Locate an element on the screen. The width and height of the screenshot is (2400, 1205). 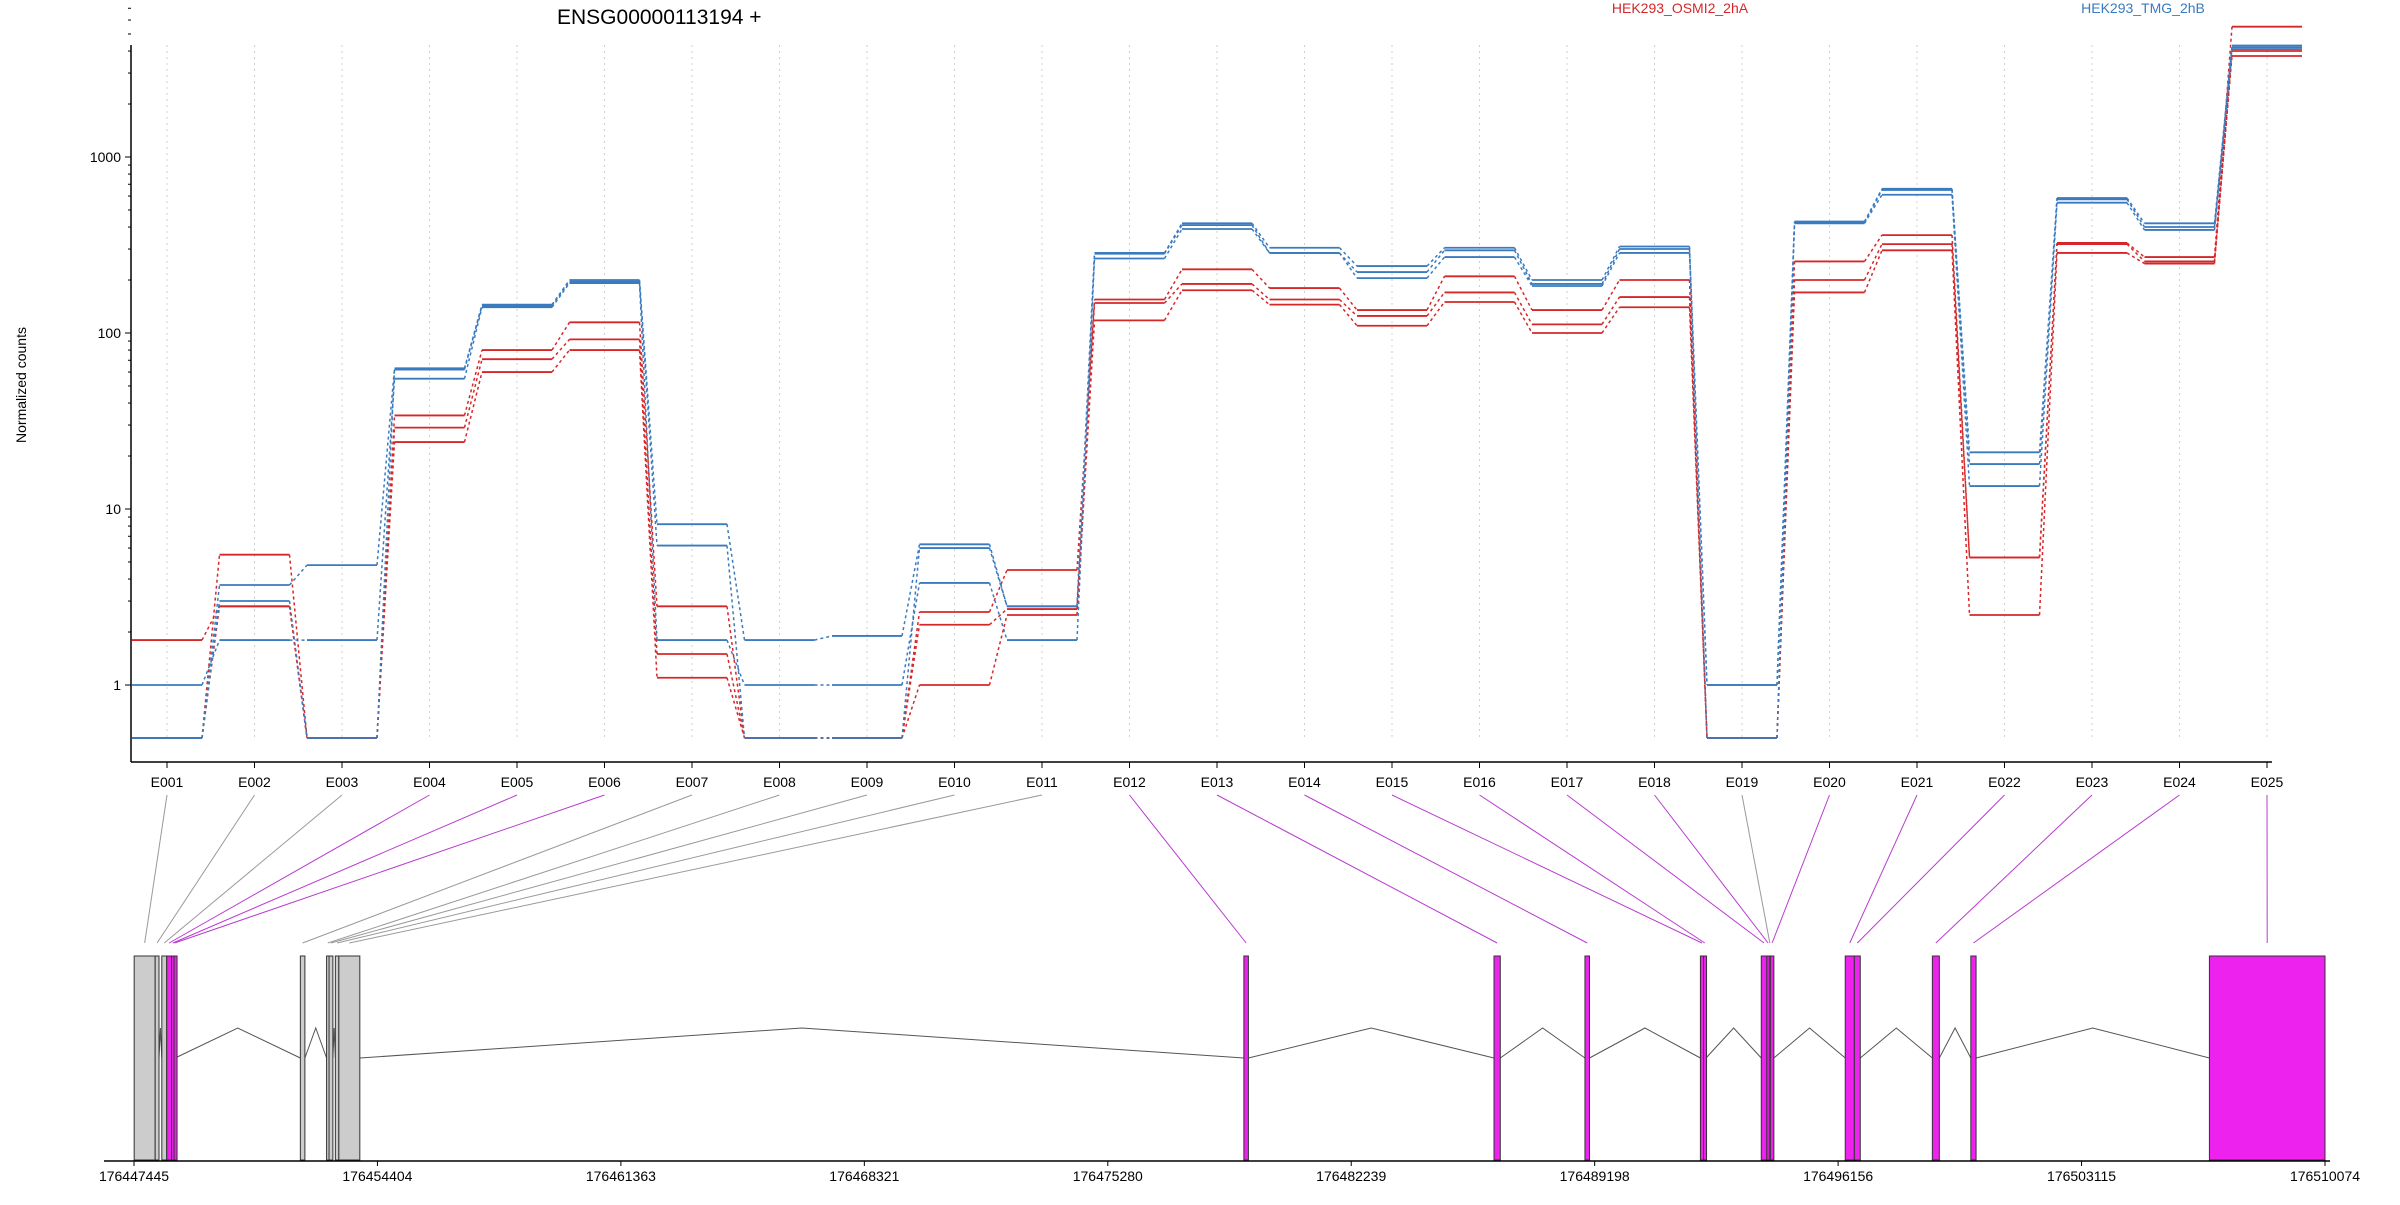
x-tick-label: E010 is located at coordinates (954, 782).